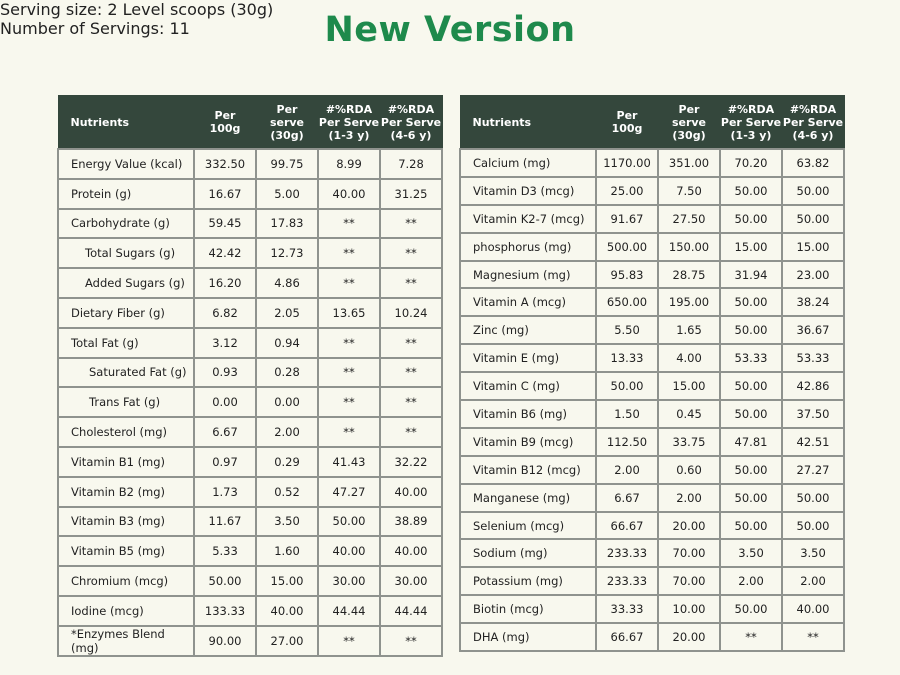 Image resolution: width=900 pixels, height=675 pixels. What do you see at coordinates (250, 164) in the screenshot?
I see `data-row: Energy Value (kcal) 332.50 99.75 8.99 7.28` at bounding box center [250, 164].